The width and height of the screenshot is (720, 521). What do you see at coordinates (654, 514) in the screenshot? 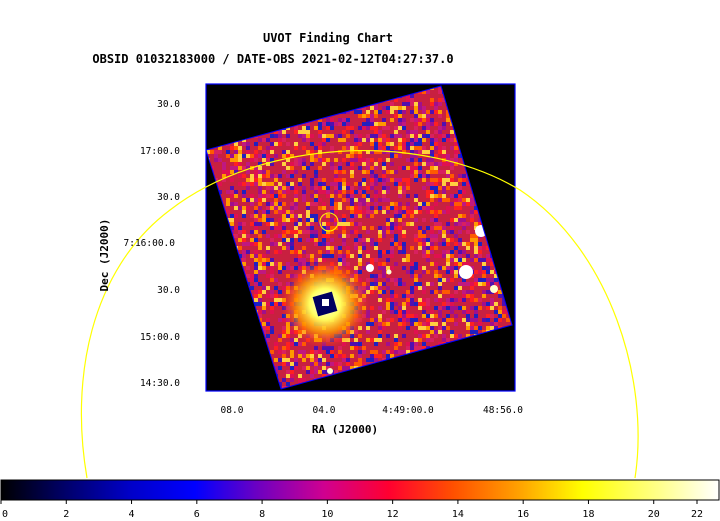
I see `colorbar-tick-label: 20` at bounding box center [654, 514].